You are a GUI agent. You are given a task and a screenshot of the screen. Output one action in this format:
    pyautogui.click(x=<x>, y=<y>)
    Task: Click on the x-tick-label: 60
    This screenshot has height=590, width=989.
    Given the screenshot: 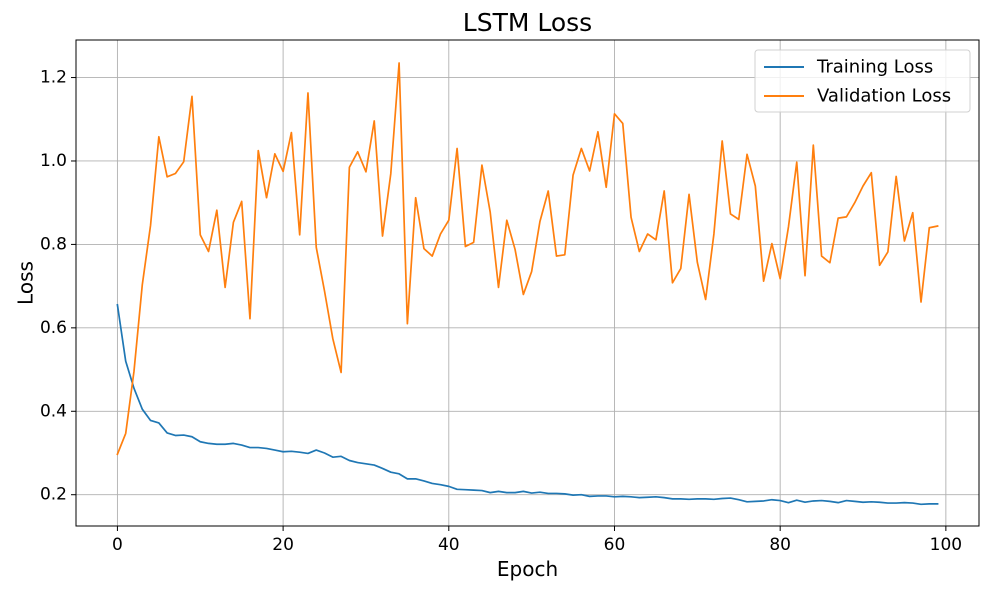 What is the action you would take?
    pyautogui.click(x=615, y=545)
    